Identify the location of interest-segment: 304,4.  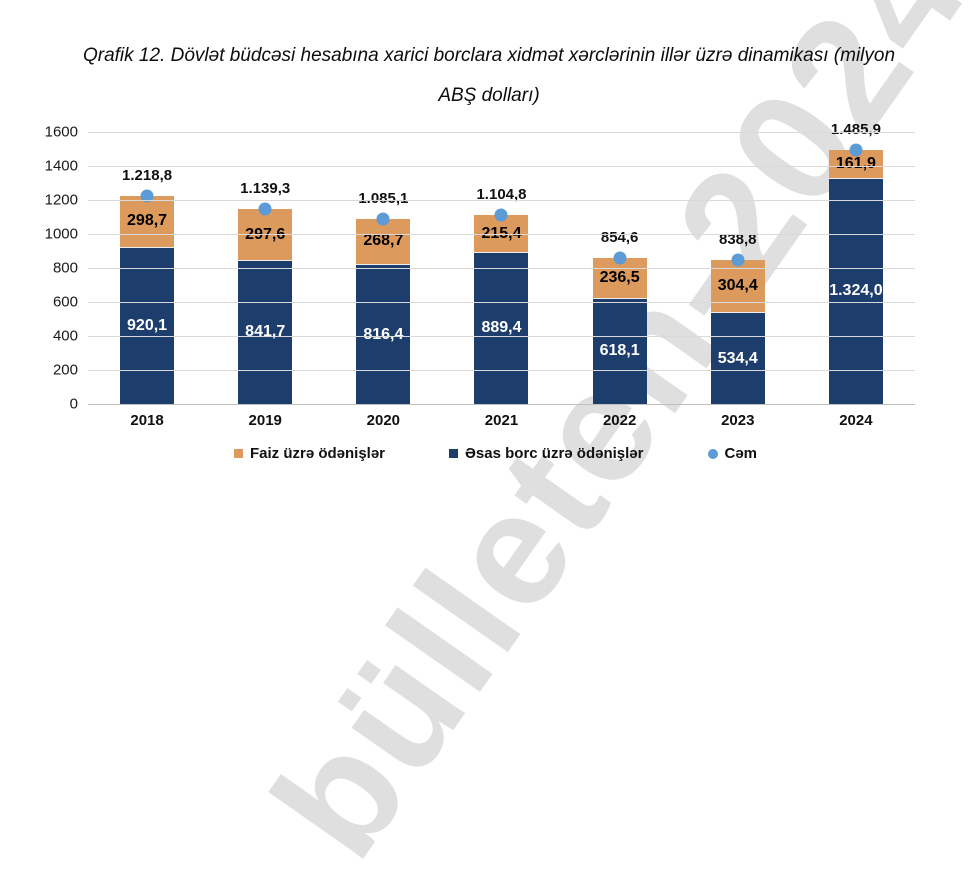
(737, 287).